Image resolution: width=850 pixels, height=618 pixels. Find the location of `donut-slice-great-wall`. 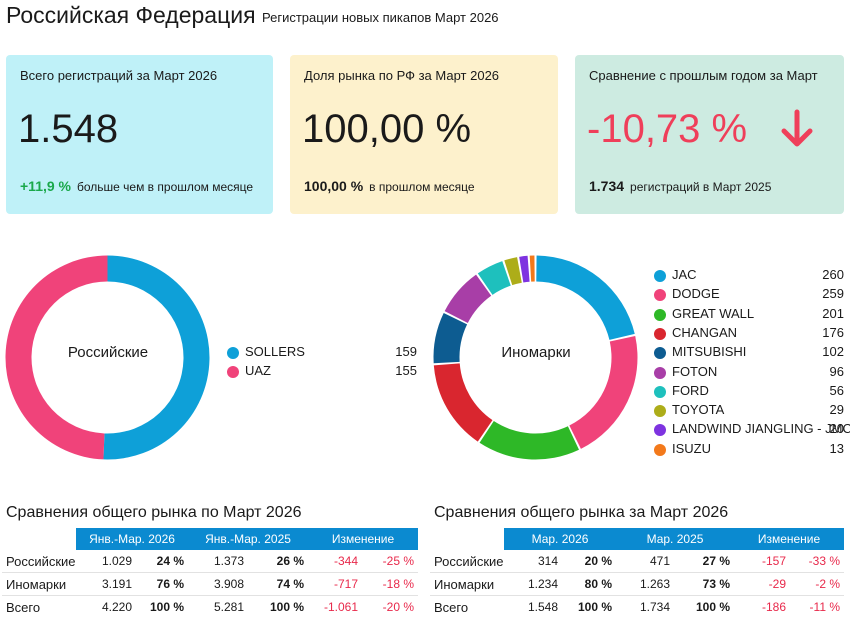

donut-slice-great-wall is located at coordinates (529, 440).